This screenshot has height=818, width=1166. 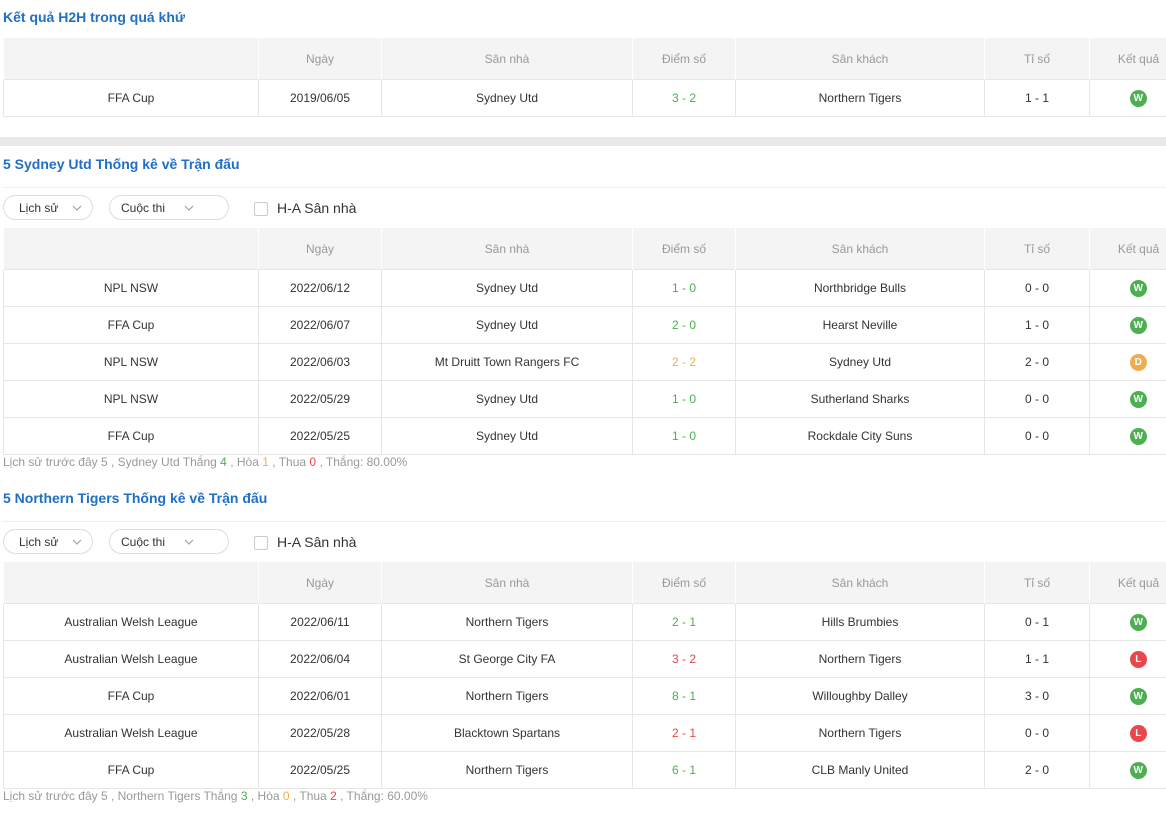 What do you see at coordinates (860, 696) in the screenshot?
I see `cell: Willoughby Dalley` at bounding box center [860, 696].